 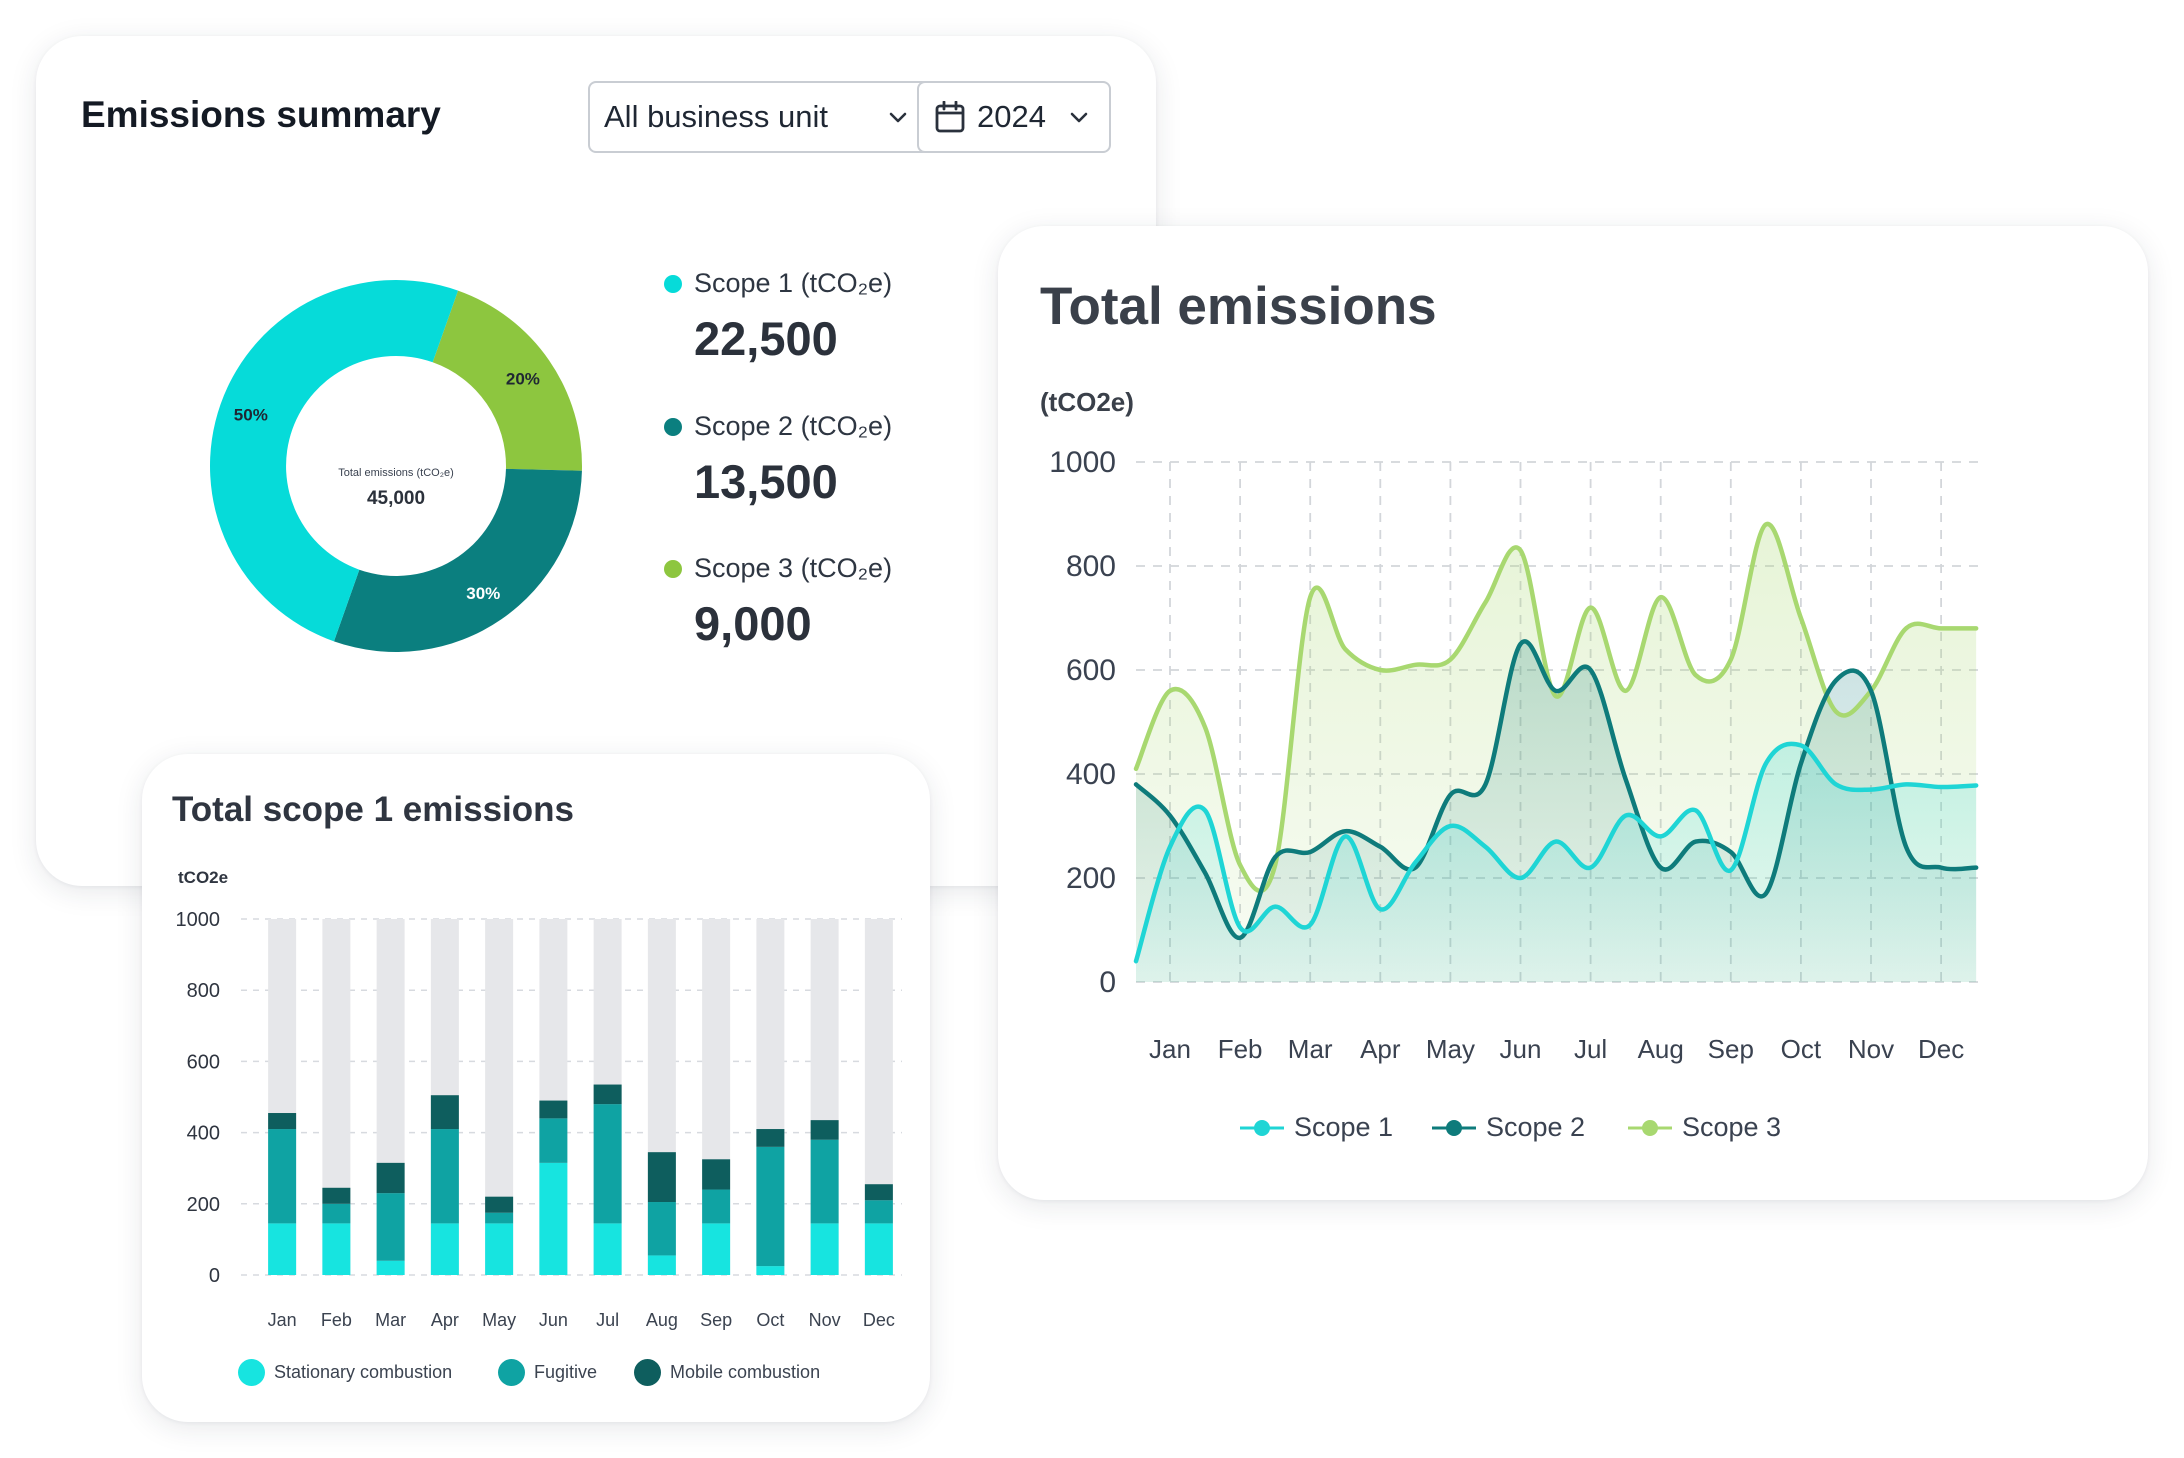 I want to click on legend-label: Stationary combustion, so click(x=363, y=1372).